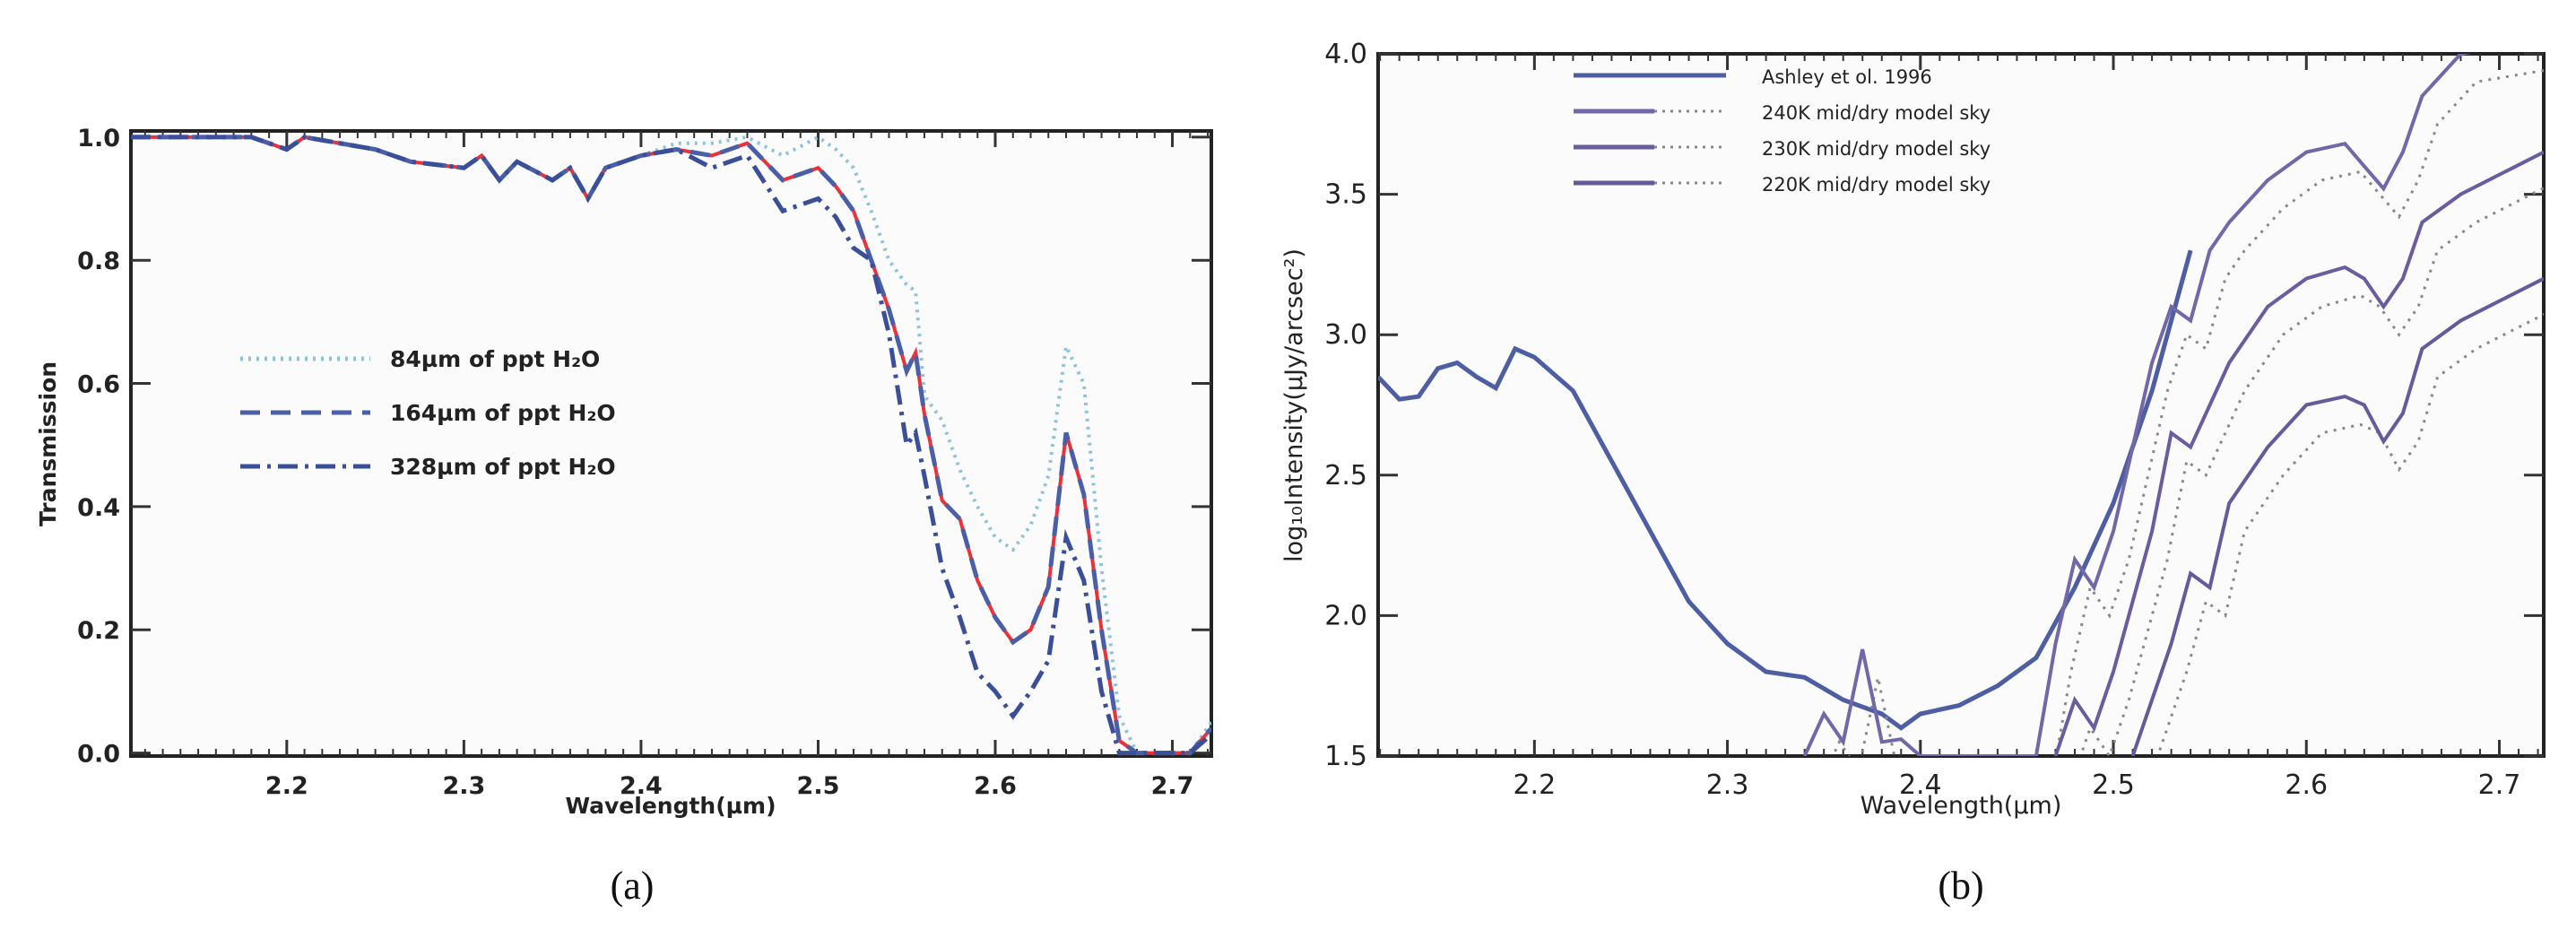  I want to click on y-tick-label: 2.0, so click(1345, 615).